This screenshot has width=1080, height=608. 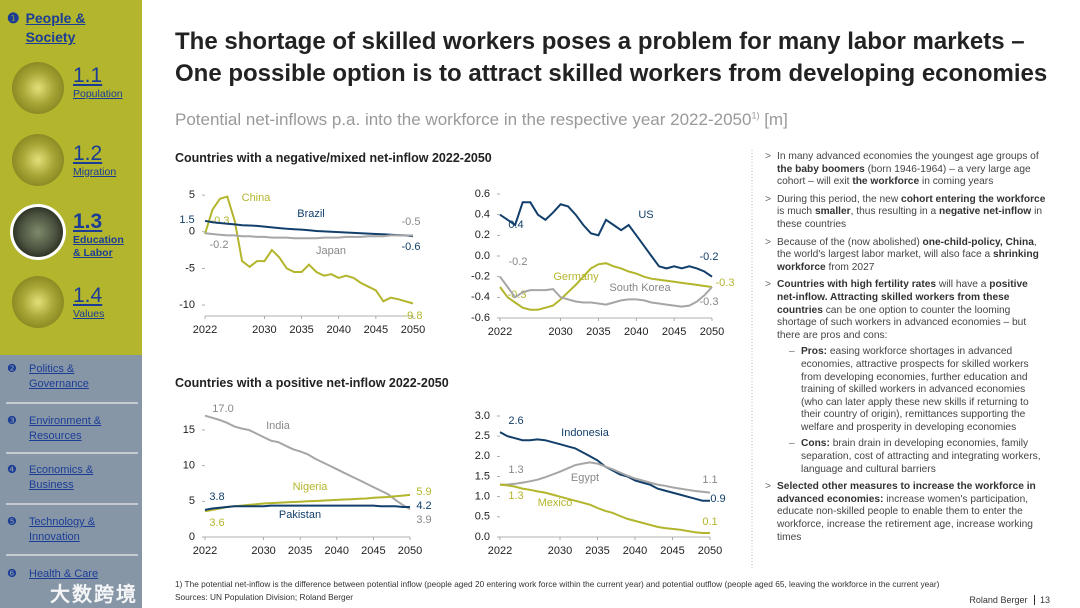 I want to click on nav-sub-num: 1.1, so click(x=88, y=75).